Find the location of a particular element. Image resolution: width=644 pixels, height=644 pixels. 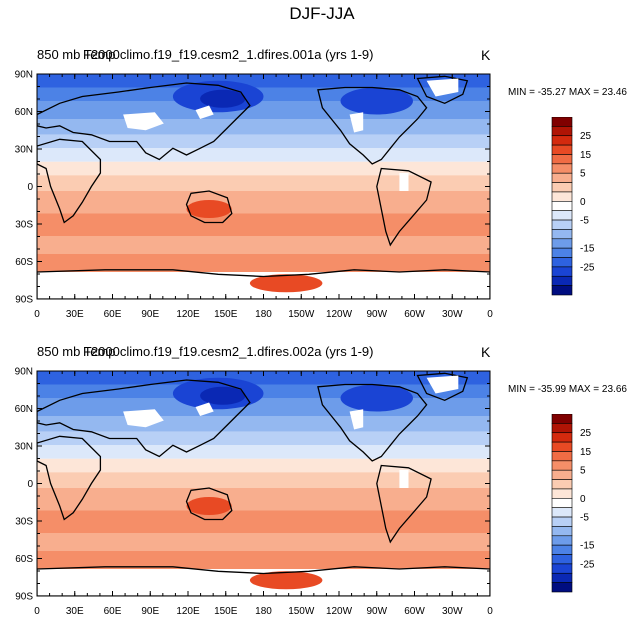

min-max-label: MIN = -35.99 MAX = 23.66 is located at coordinates (567, 389).